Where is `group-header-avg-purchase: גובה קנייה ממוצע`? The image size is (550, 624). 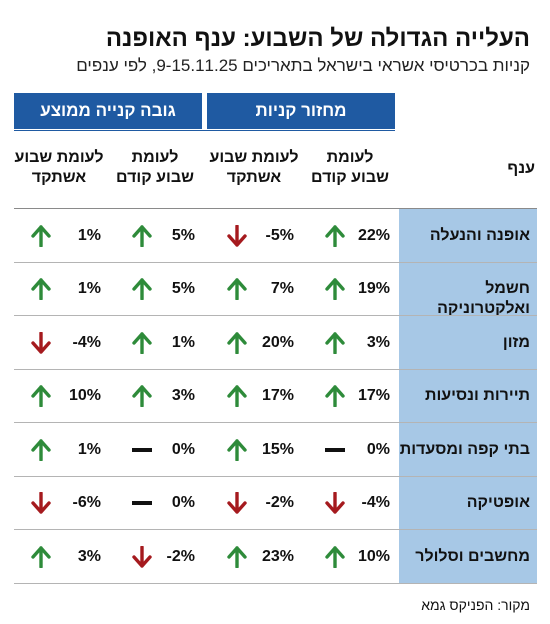
group-header-avg-purchase: גובה קנייה ממוצע is located at coordinates (108, 111).